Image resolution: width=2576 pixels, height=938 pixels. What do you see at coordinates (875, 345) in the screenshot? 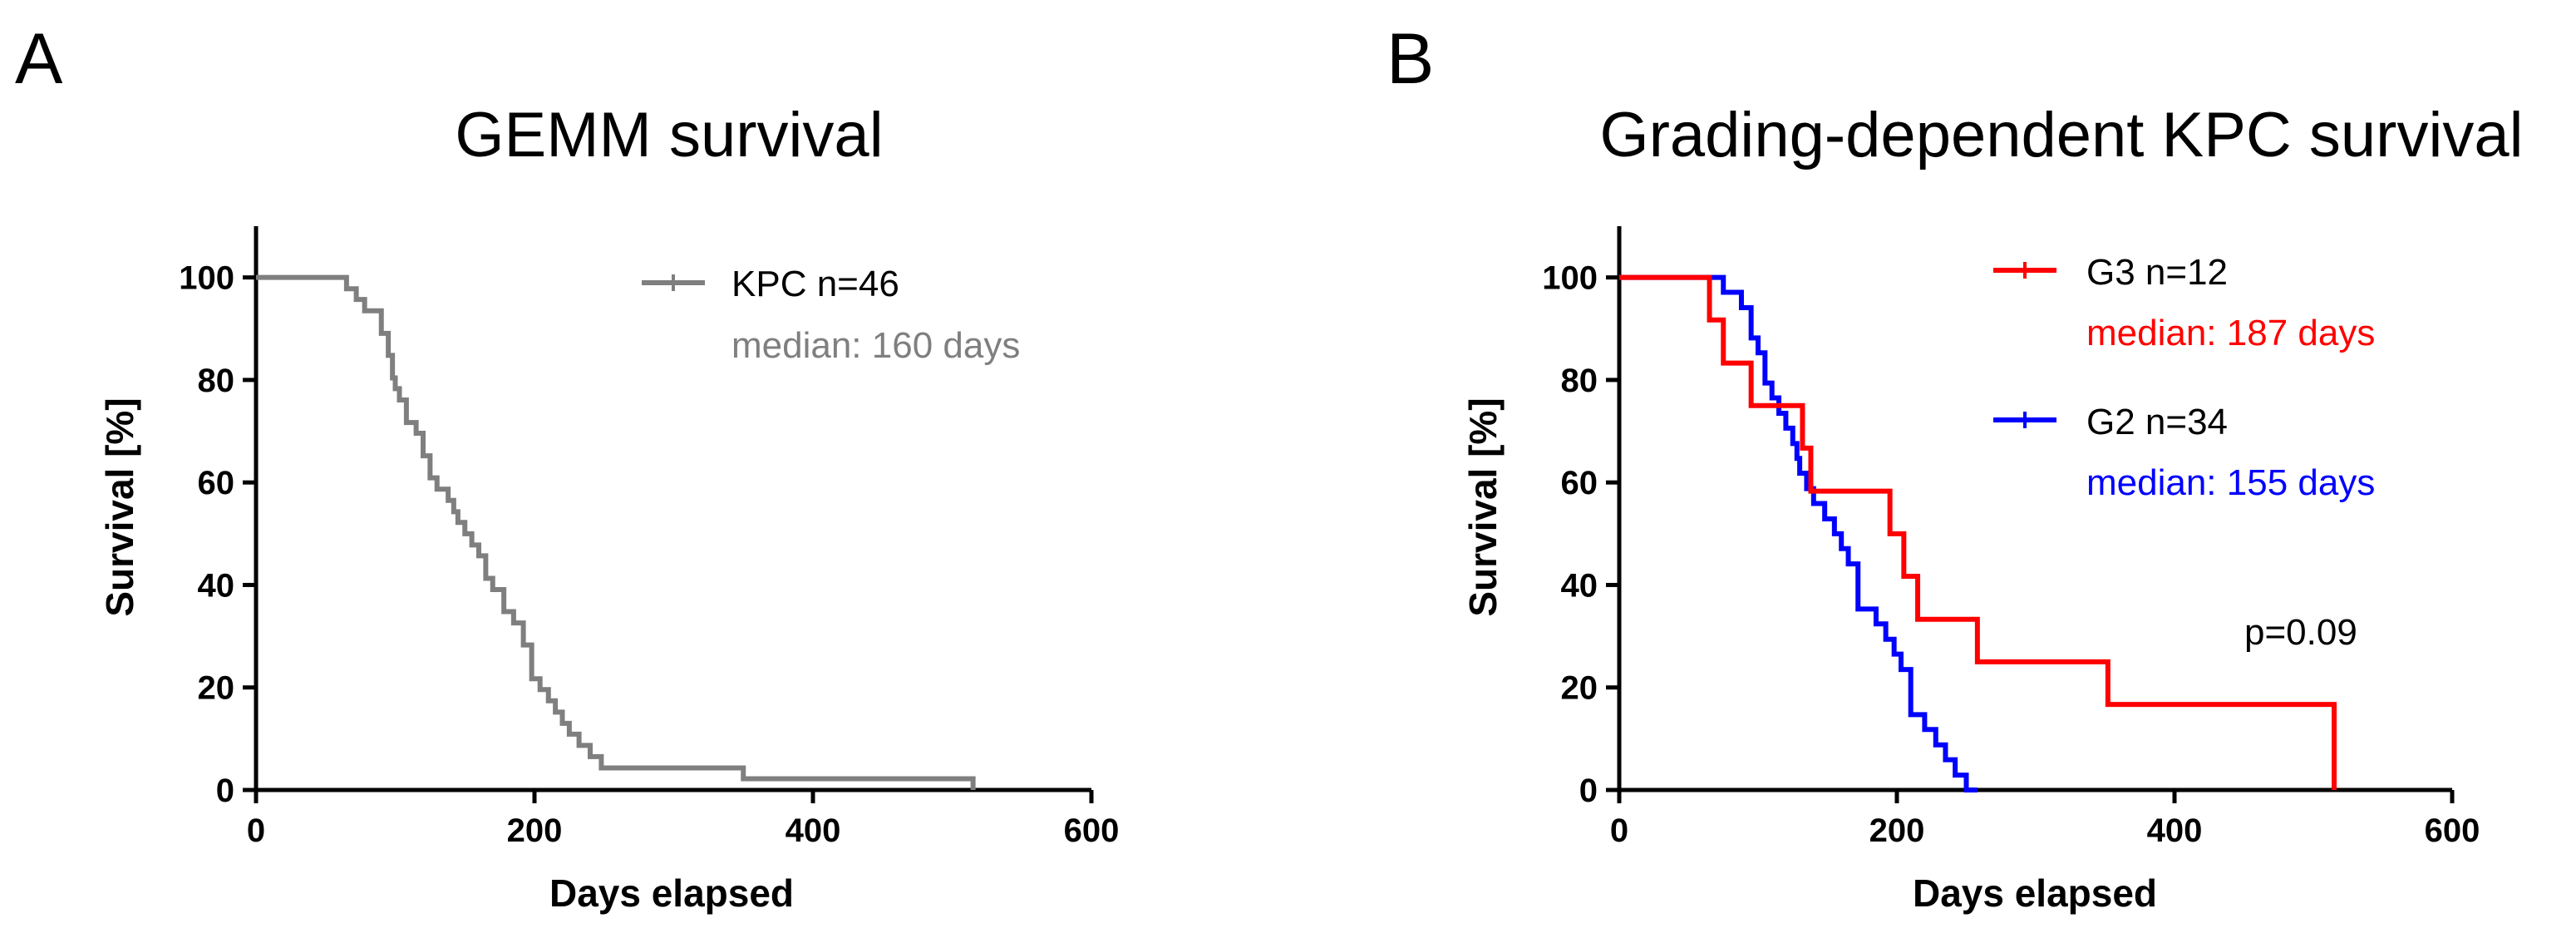
I see `legend-kpc-median: median: 160 days` at bounding box center [875, 345].